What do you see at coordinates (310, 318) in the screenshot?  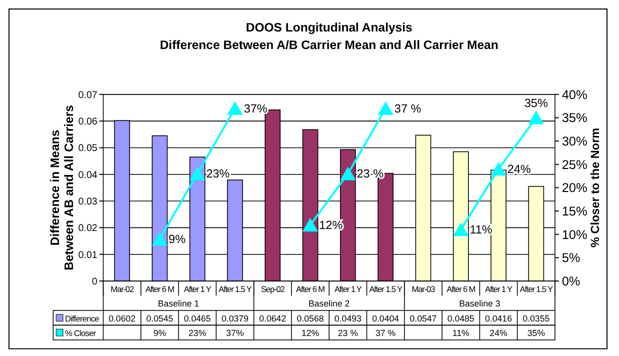 I see `data-label: 0.0568` at bounding box center [310, 318].